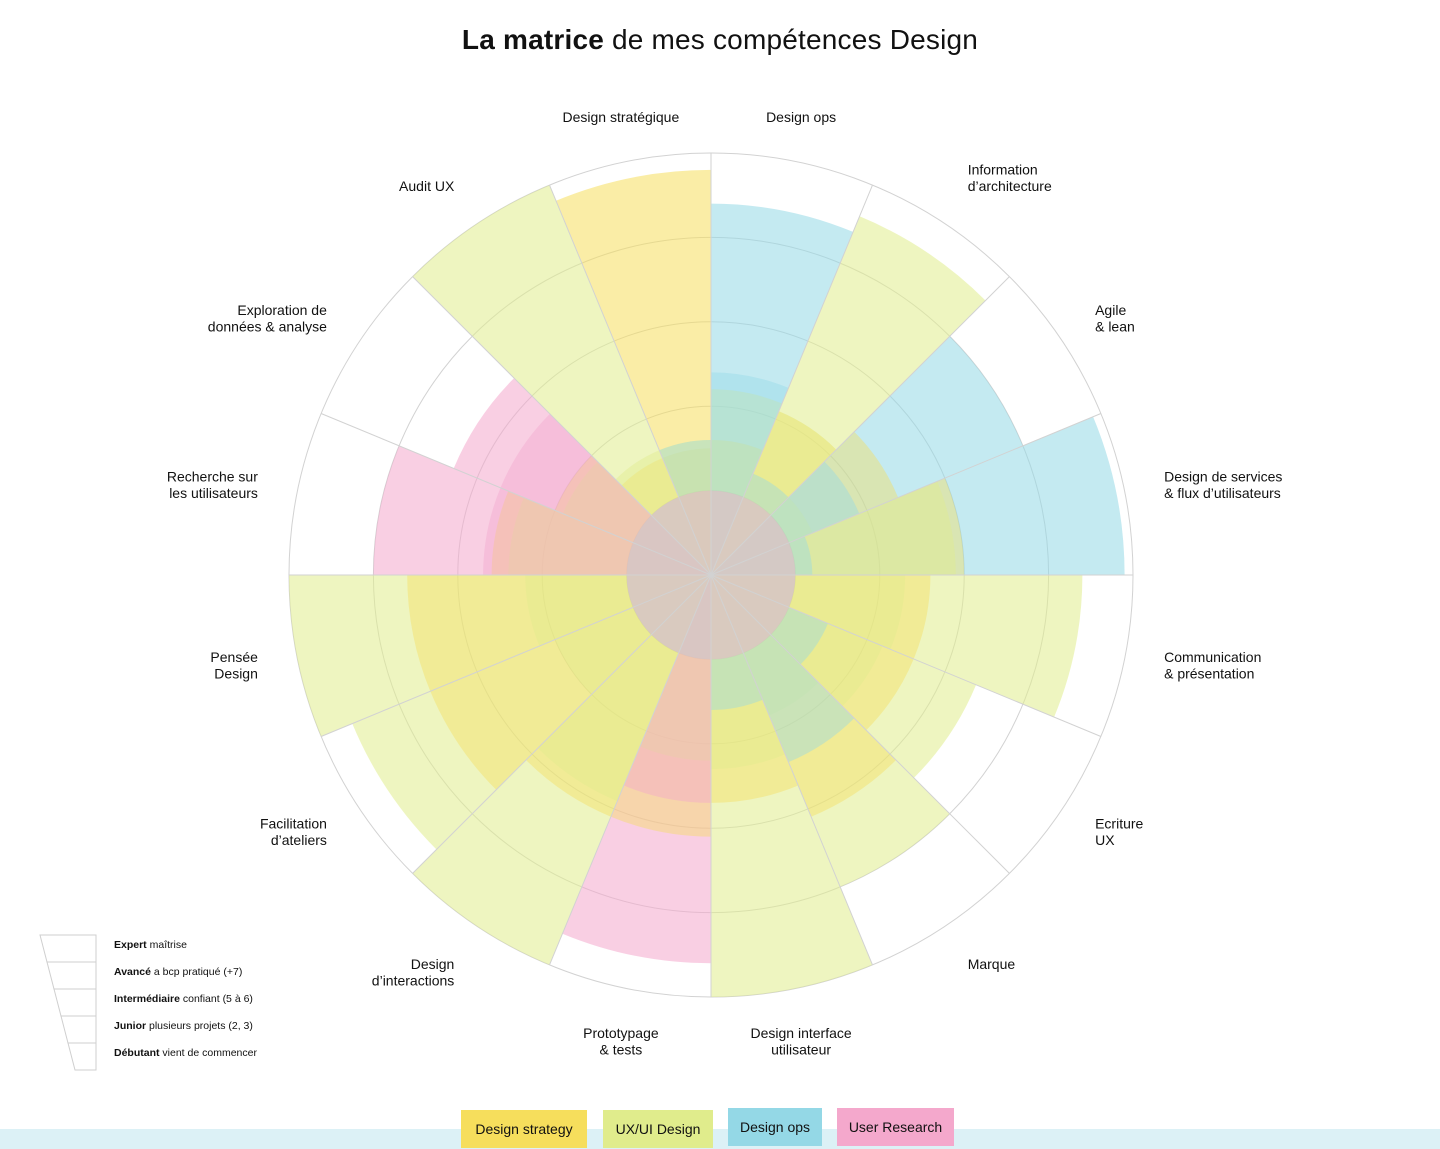 The image size is (1440, 1149). What do you see at coordinates (1119, 831) in the screenshot?
I see `category-label: Ecriture UX` at bounding box center [1119, 831].